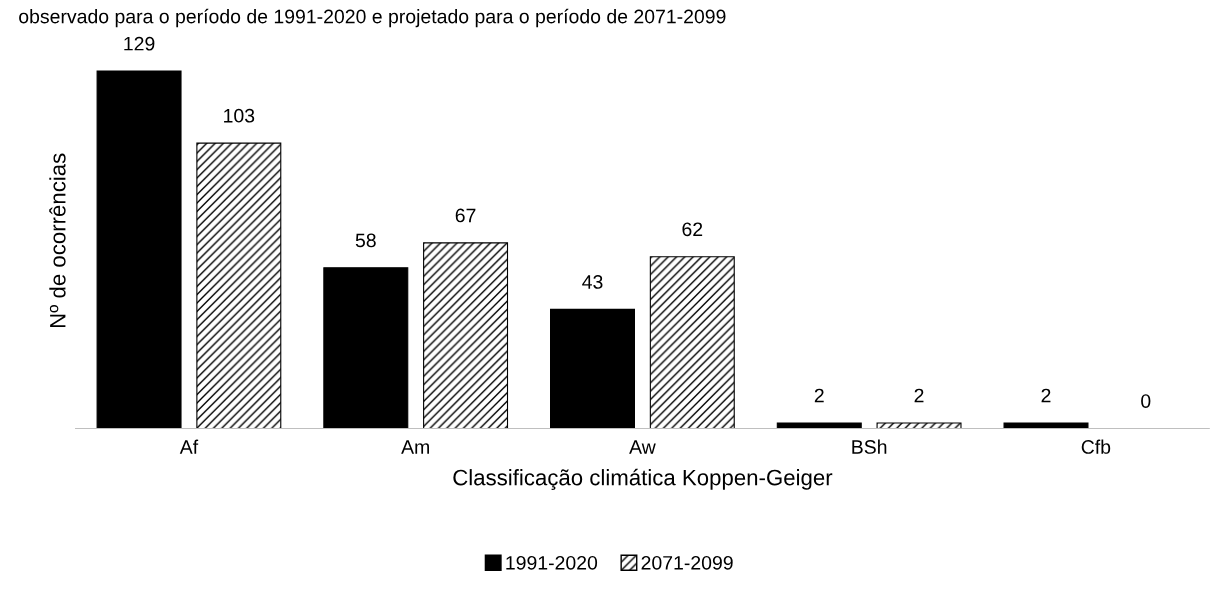  Describe the element at coordinates (372, 18) in the screenshot. I see `chart-title: observado para o período de 1991-2020 e projetado para o período de 2071-2099` at that location.